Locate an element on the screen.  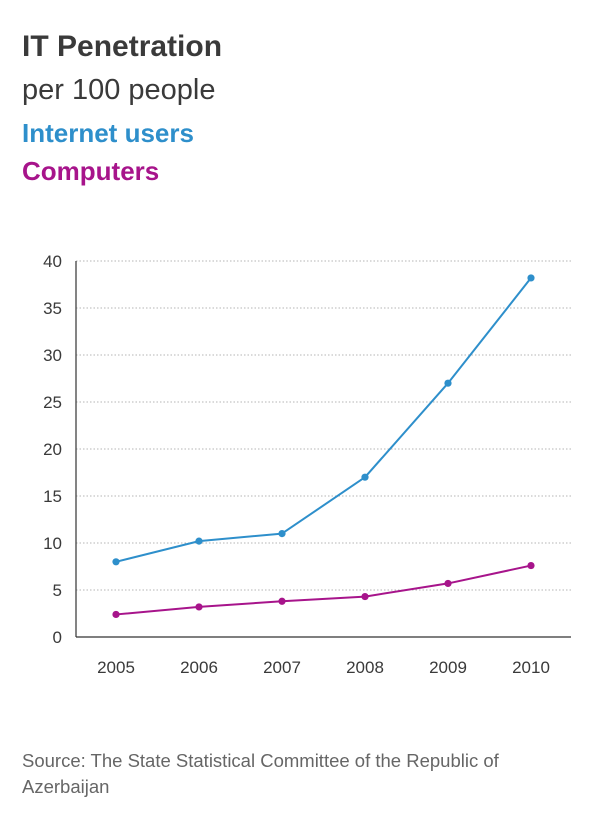
y-tick-label-25: 25 is located at coordinates (52, 402).